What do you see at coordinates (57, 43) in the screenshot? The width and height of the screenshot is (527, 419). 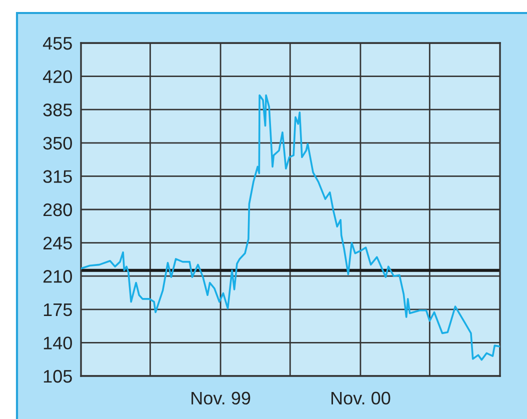 I see `y-tick-label: 455` at bounding box center [57, 43].